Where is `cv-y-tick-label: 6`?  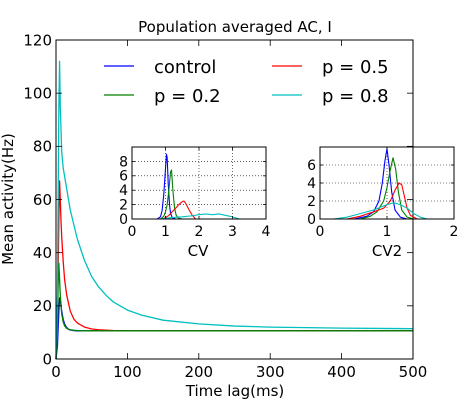 cv-y-tick-label: 6 is located at coordinates (123, 177).